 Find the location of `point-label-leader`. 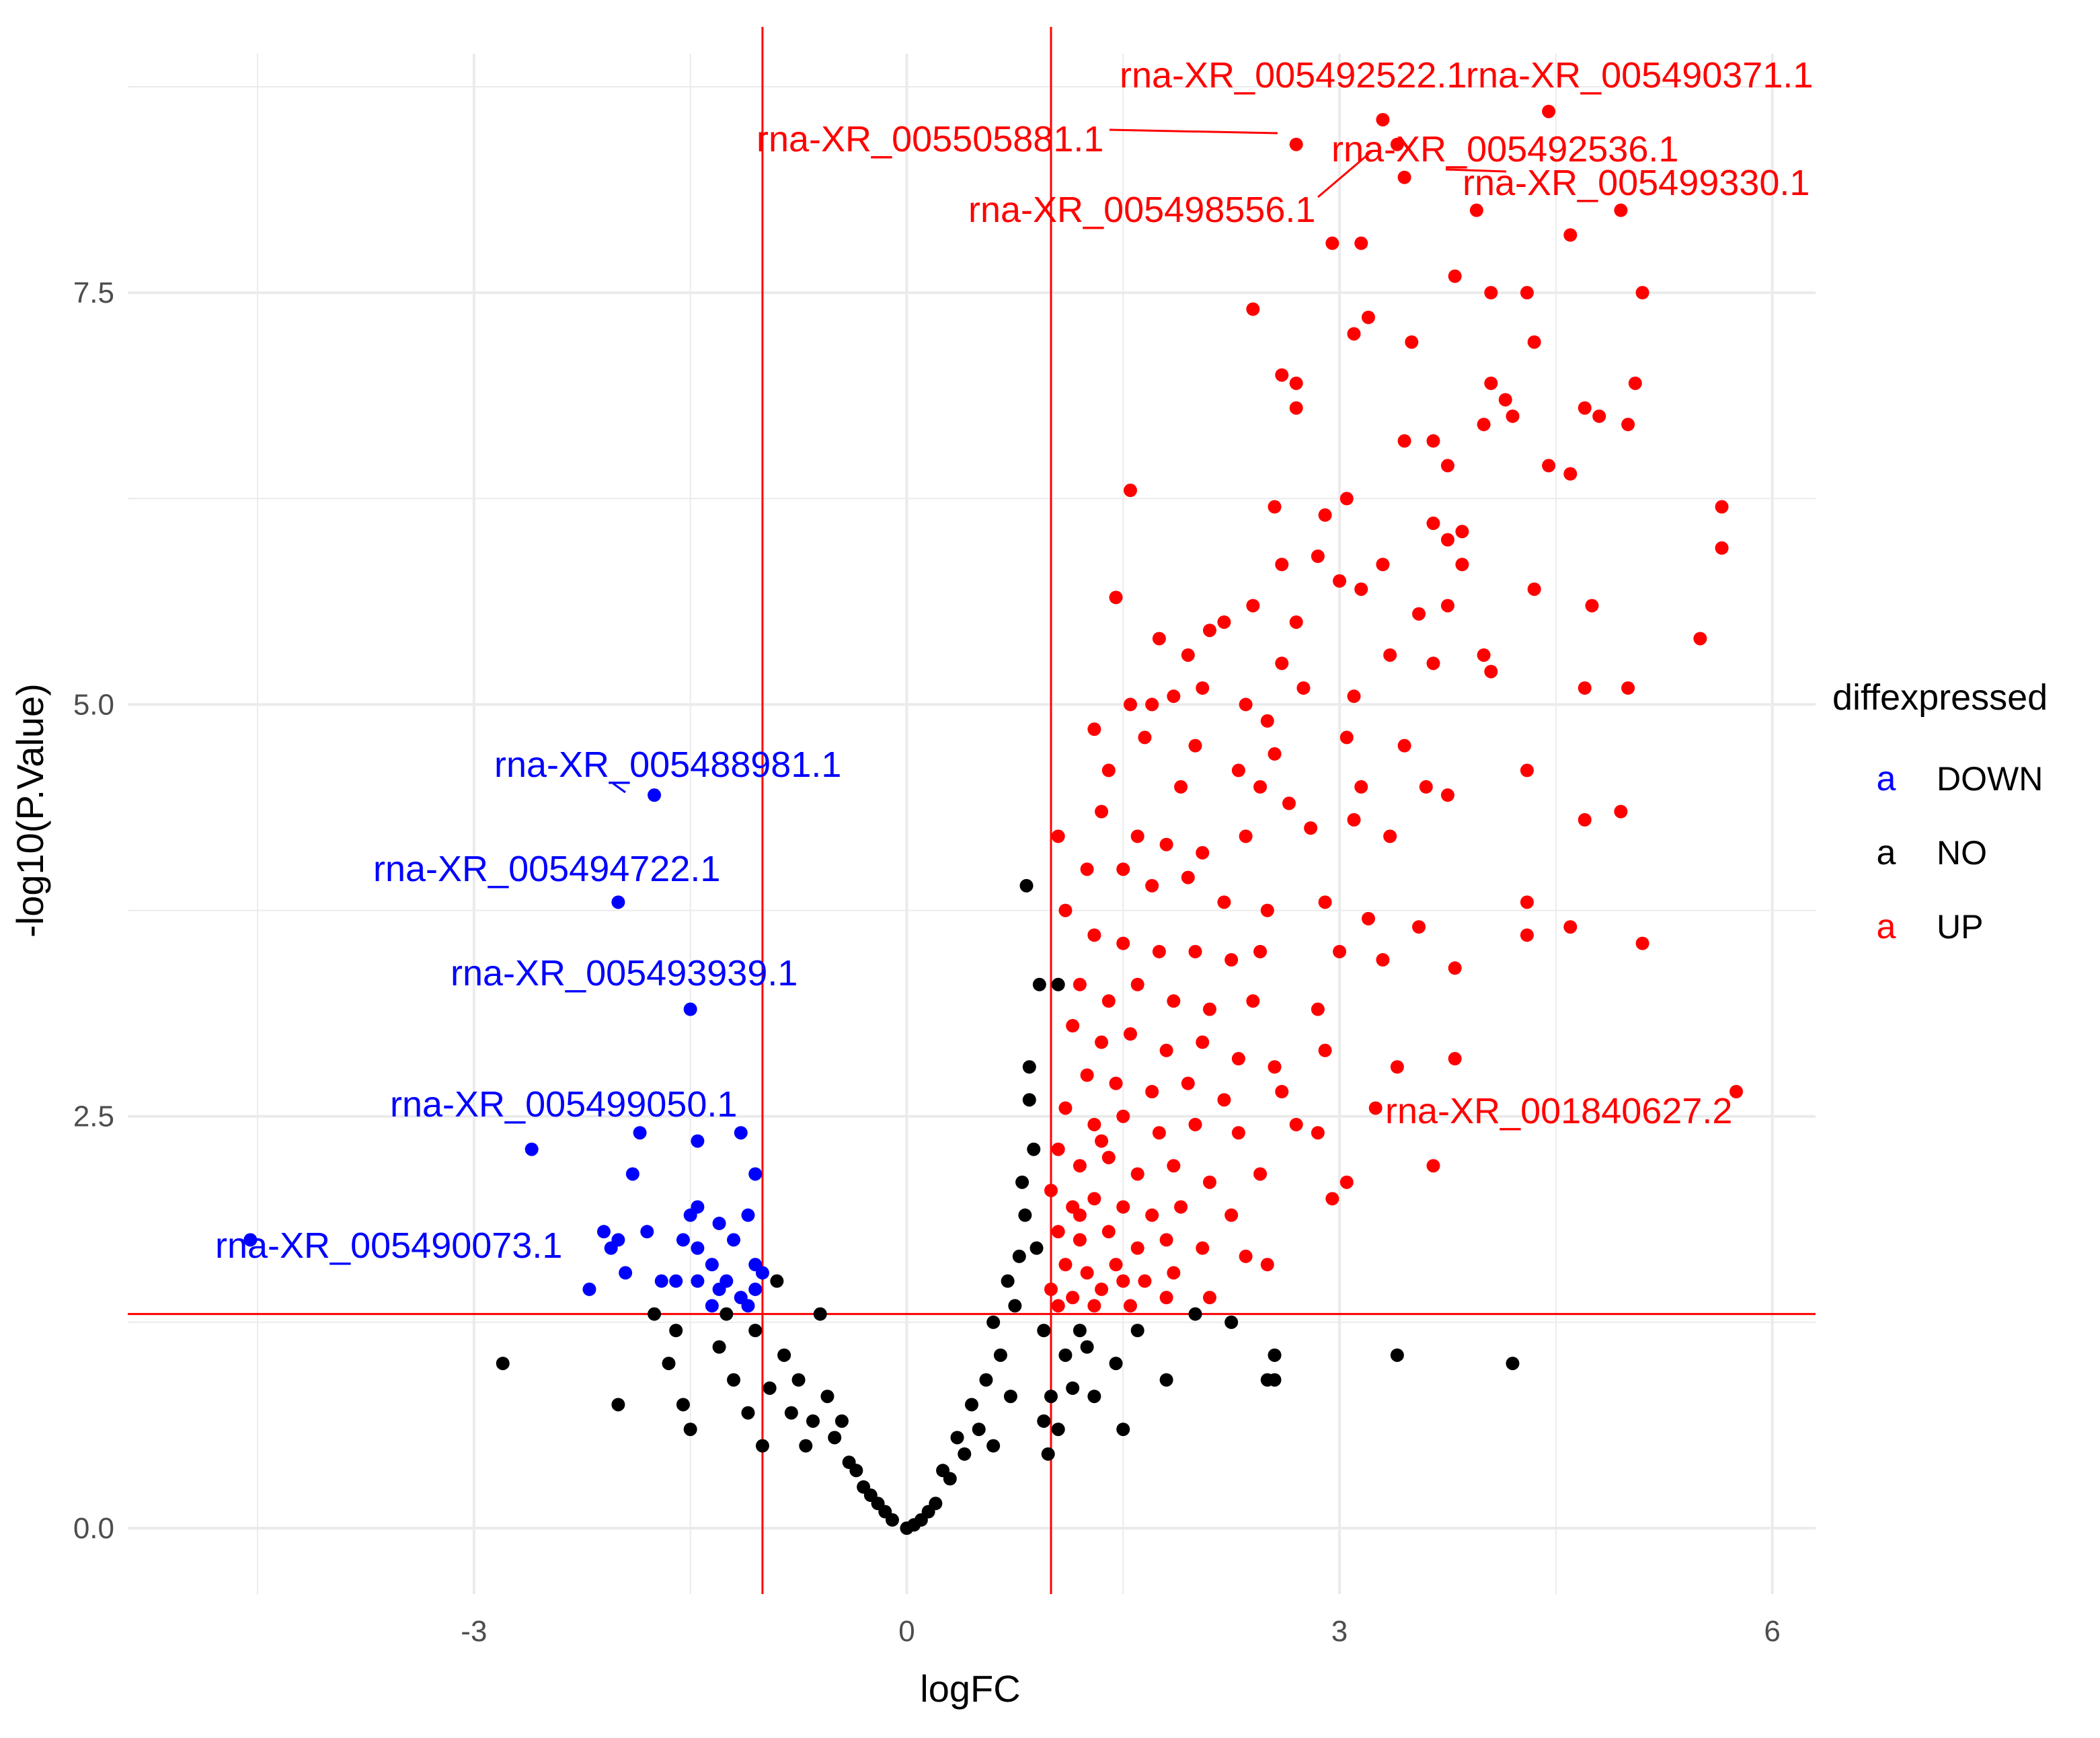

point-label-leader is located at coordinates (619, 788).